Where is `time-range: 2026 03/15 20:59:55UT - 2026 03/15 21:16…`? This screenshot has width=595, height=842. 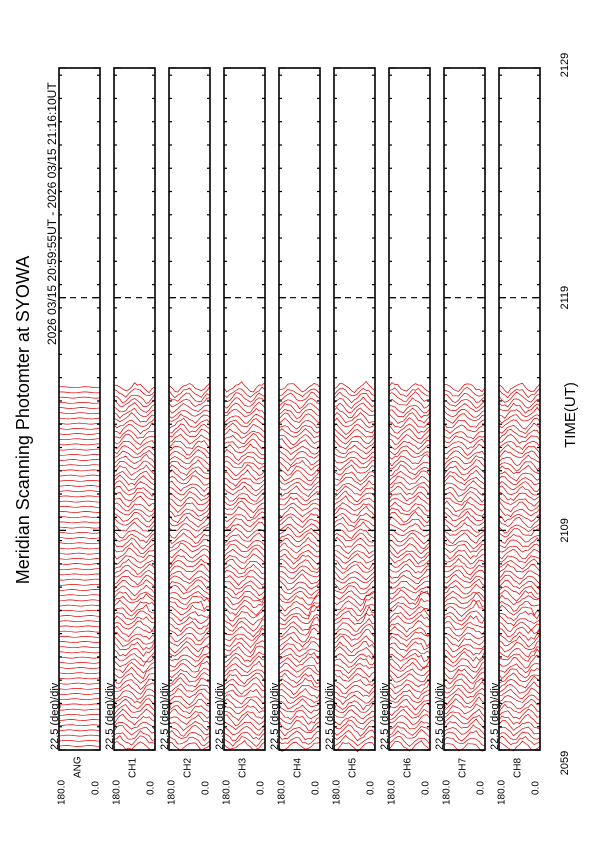
time-range: 2026 03/15 20:59:55UT - 2026 03/15 21:16… is located at coordinates (52, 213).